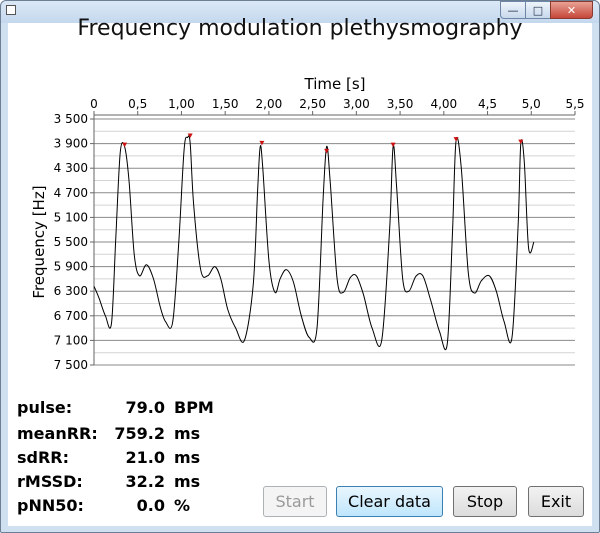  What do you see at coordinates (181, 104) in the screenshot?
I see `x-tick-label: 1,00` at bounding box center [181, 104].